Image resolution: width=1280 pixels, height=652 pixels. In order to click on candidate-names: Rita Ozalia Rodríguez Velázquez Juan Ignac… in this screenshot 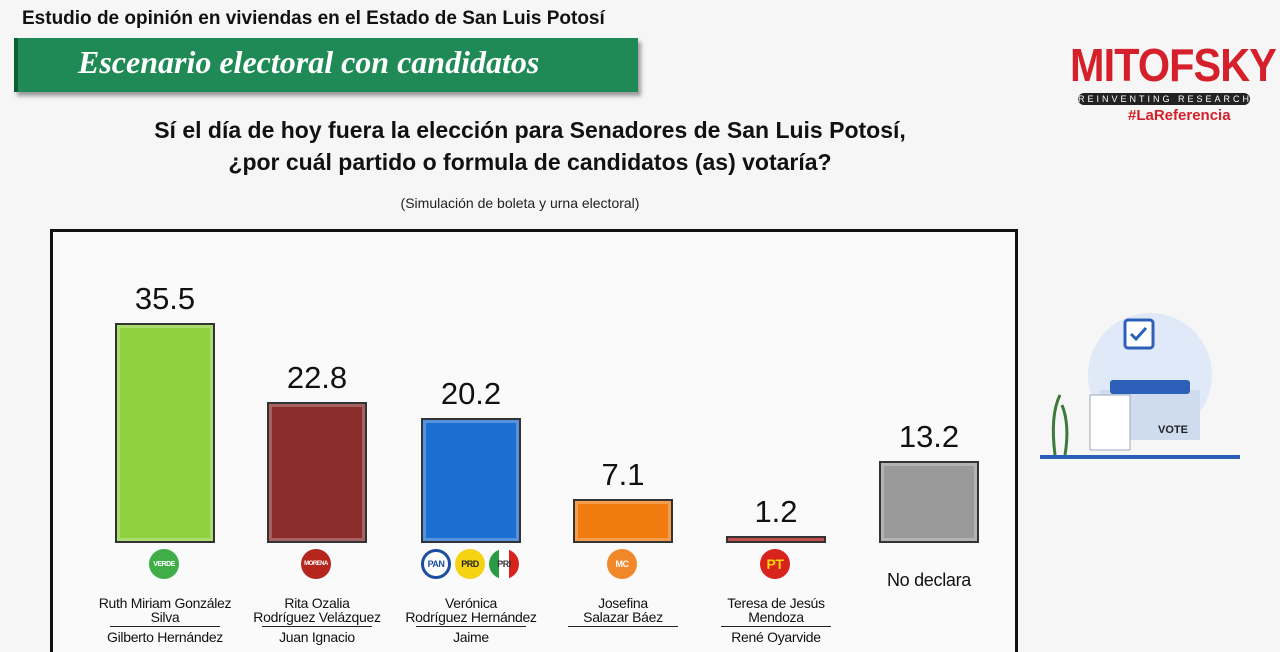, I will do `click(317, 620)`.